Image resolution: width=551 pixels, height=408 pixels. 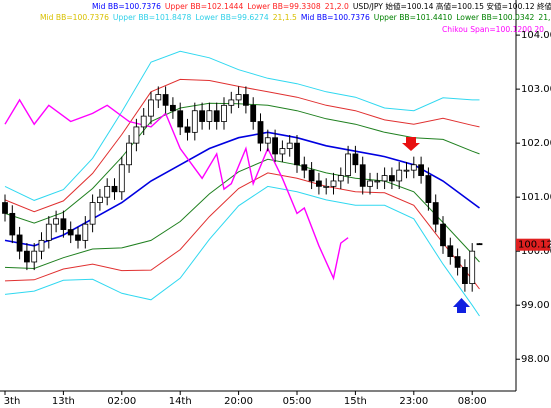 I want to click on header-item: Lower BB=99.3308, so click(x=284, y=6).